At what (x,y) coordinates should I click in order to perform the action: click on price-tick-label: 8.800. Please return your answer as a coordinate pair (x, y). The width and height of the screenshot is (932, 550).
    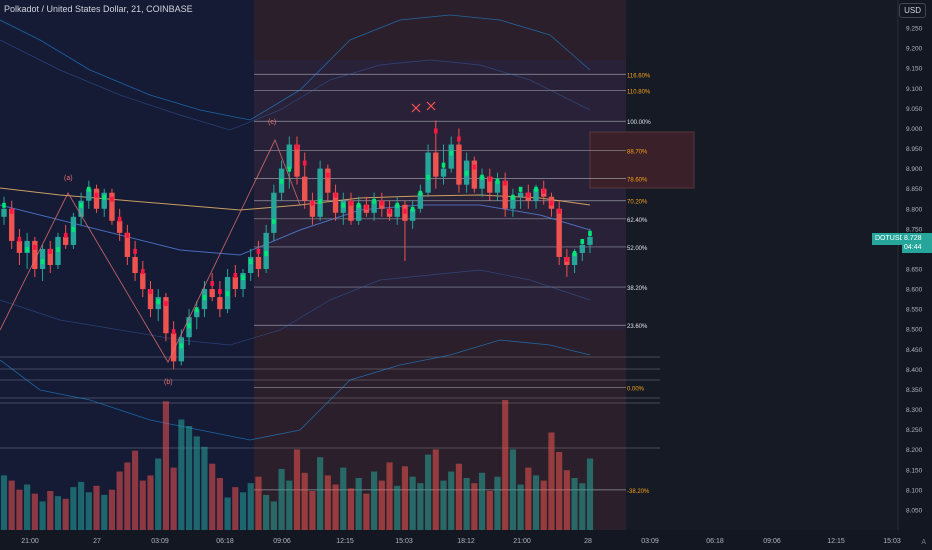
    Looking at the image, I should click on (914, 209).